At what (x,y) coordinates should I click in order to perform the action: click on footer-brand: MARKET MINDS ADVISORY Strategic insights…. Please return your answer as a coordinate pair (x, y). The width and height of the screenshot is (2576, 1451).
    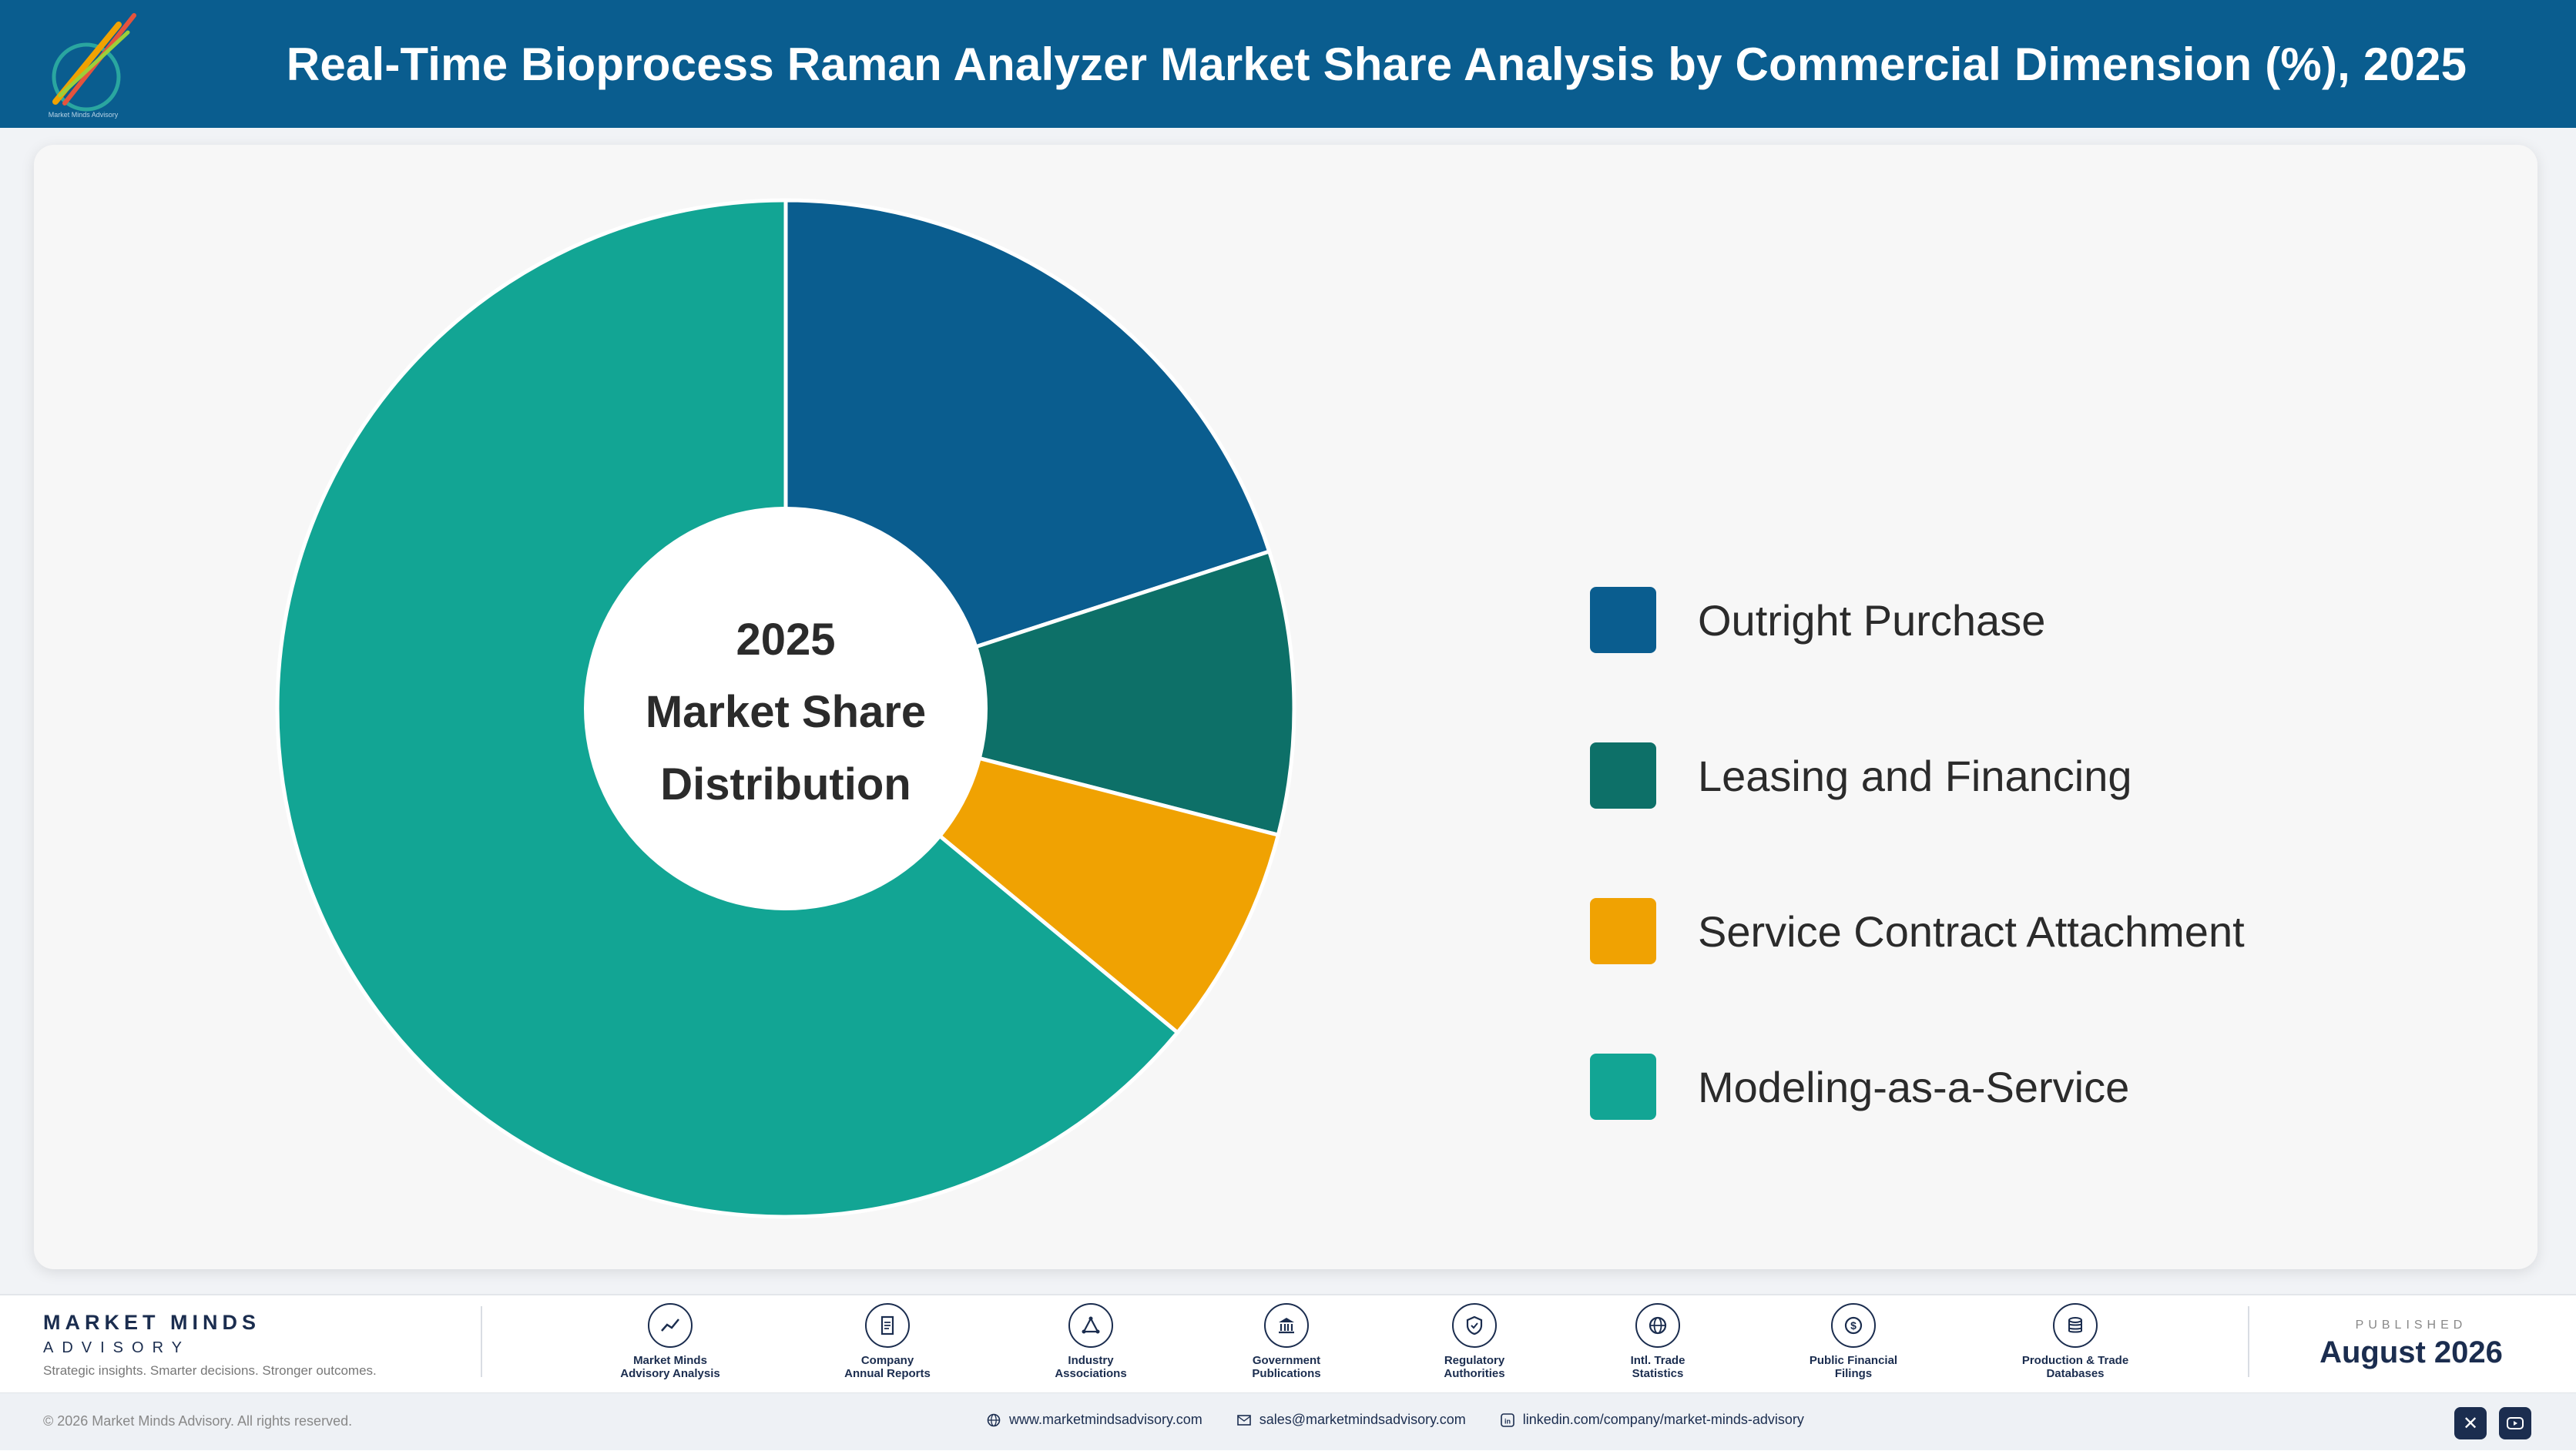
    Looking at the image, I should click on (210, 1345).